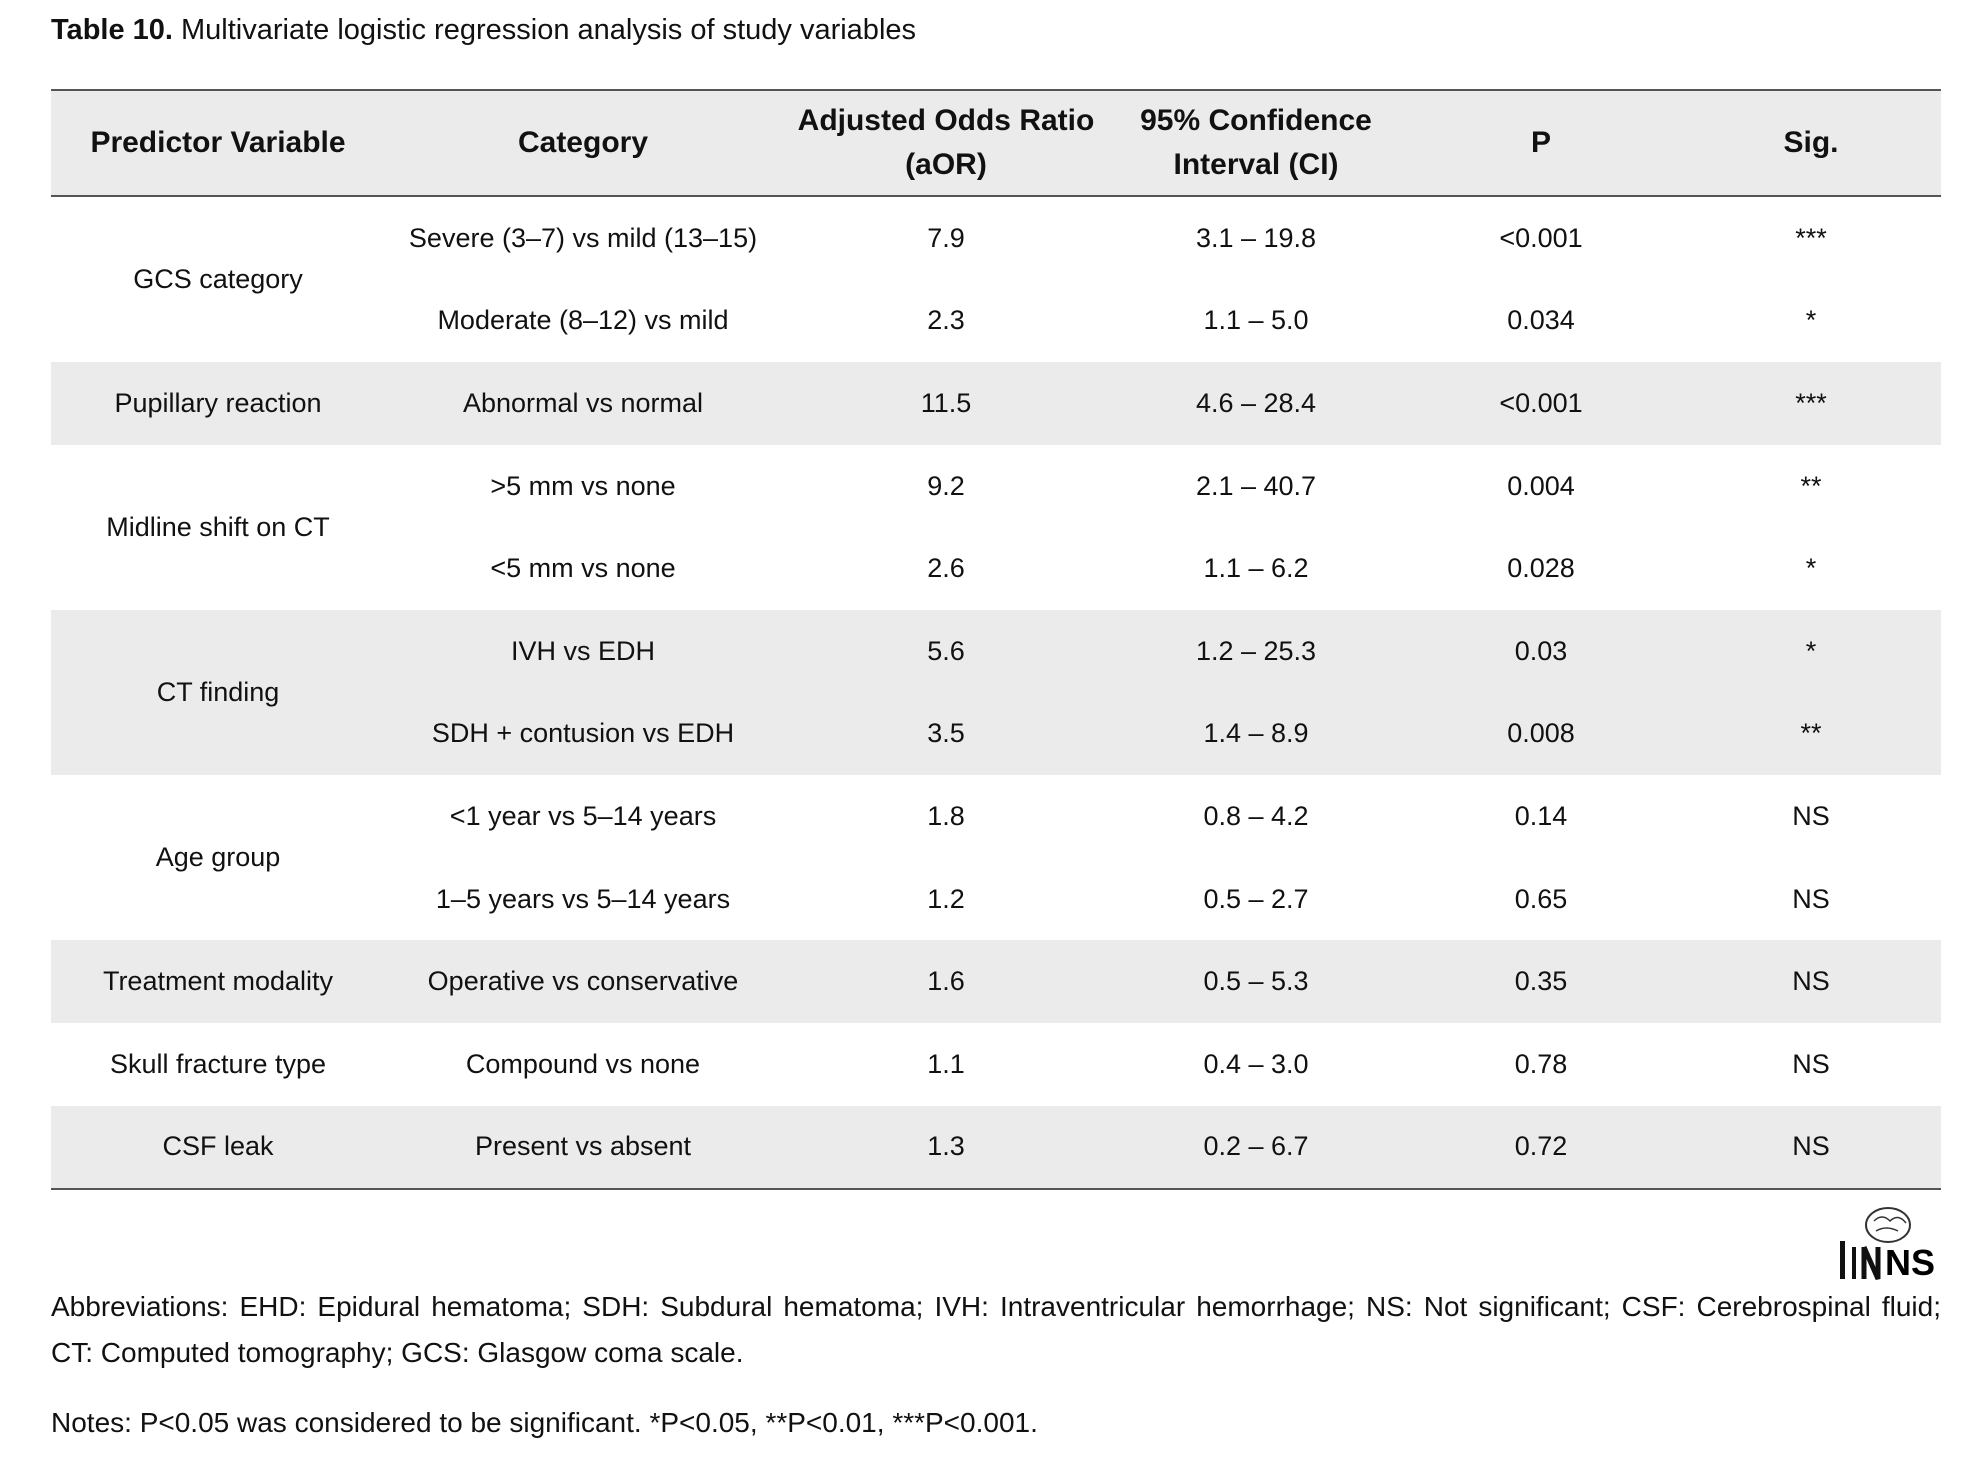 This screenshot has width=1980, height=1473. What do you see at coordinates (218, 279) in the screenshot?
I see `predictor-variable: GCS category` at bounding box center [218, 279].